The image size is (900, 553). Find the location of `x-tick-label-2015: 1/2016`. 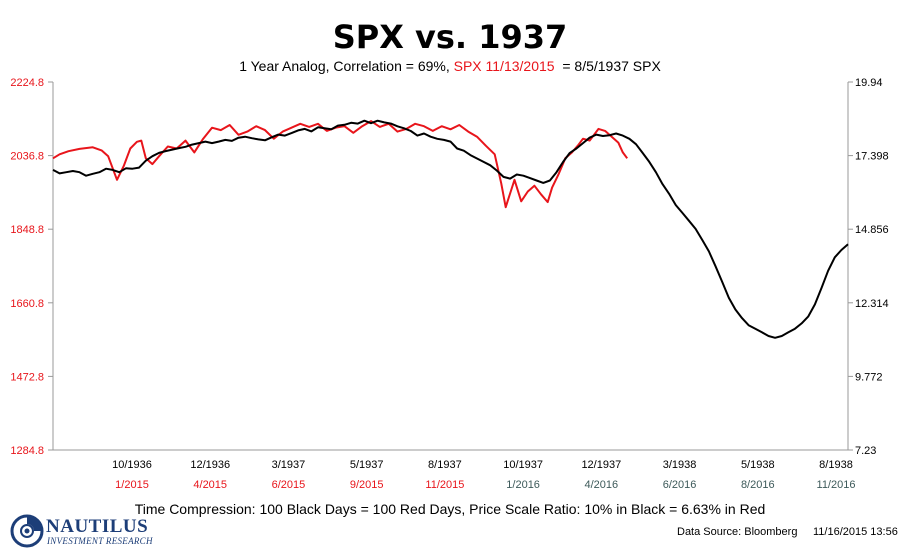

x-tick-label-2015: 1/2016 is located at coordinates (523, 485).